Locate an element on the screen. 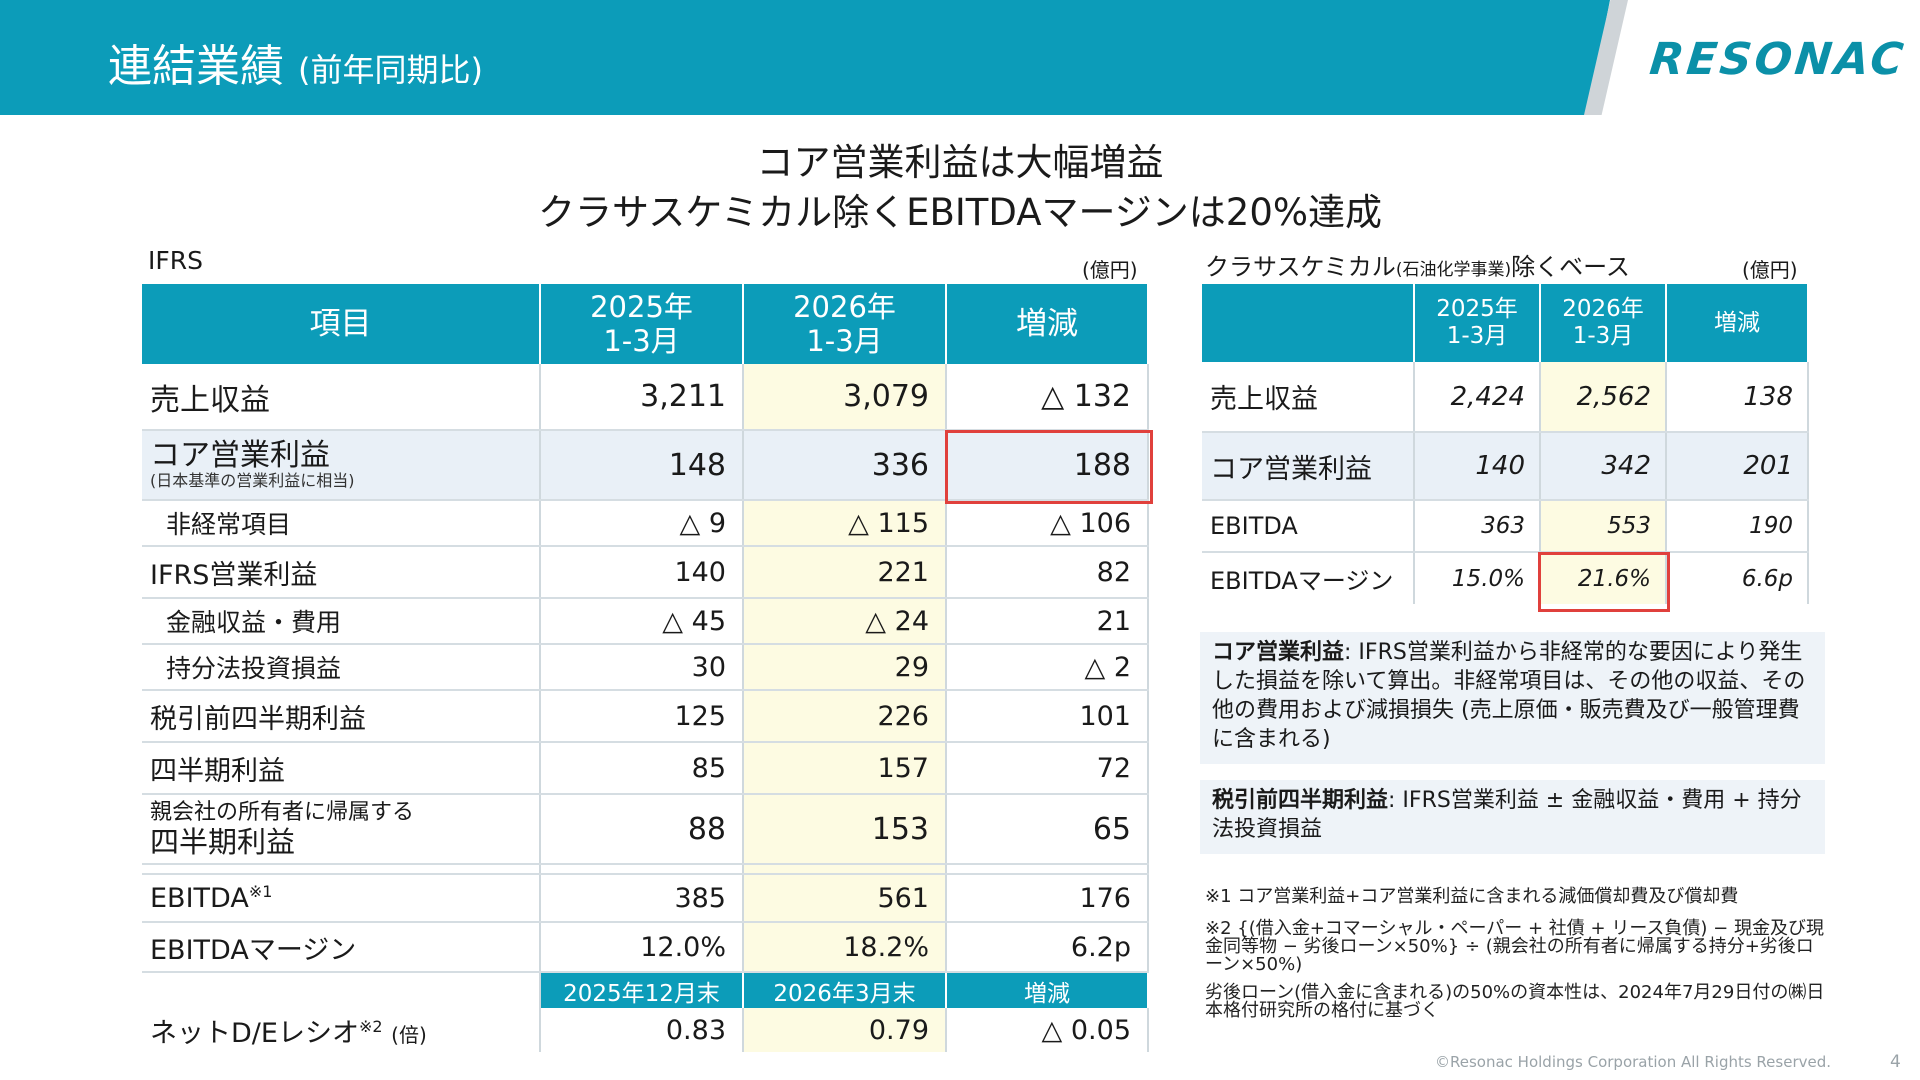 The height and width of the screenshot is (1080, 1920). highlight-box-core-diff is located at coordinates (1049, 467).